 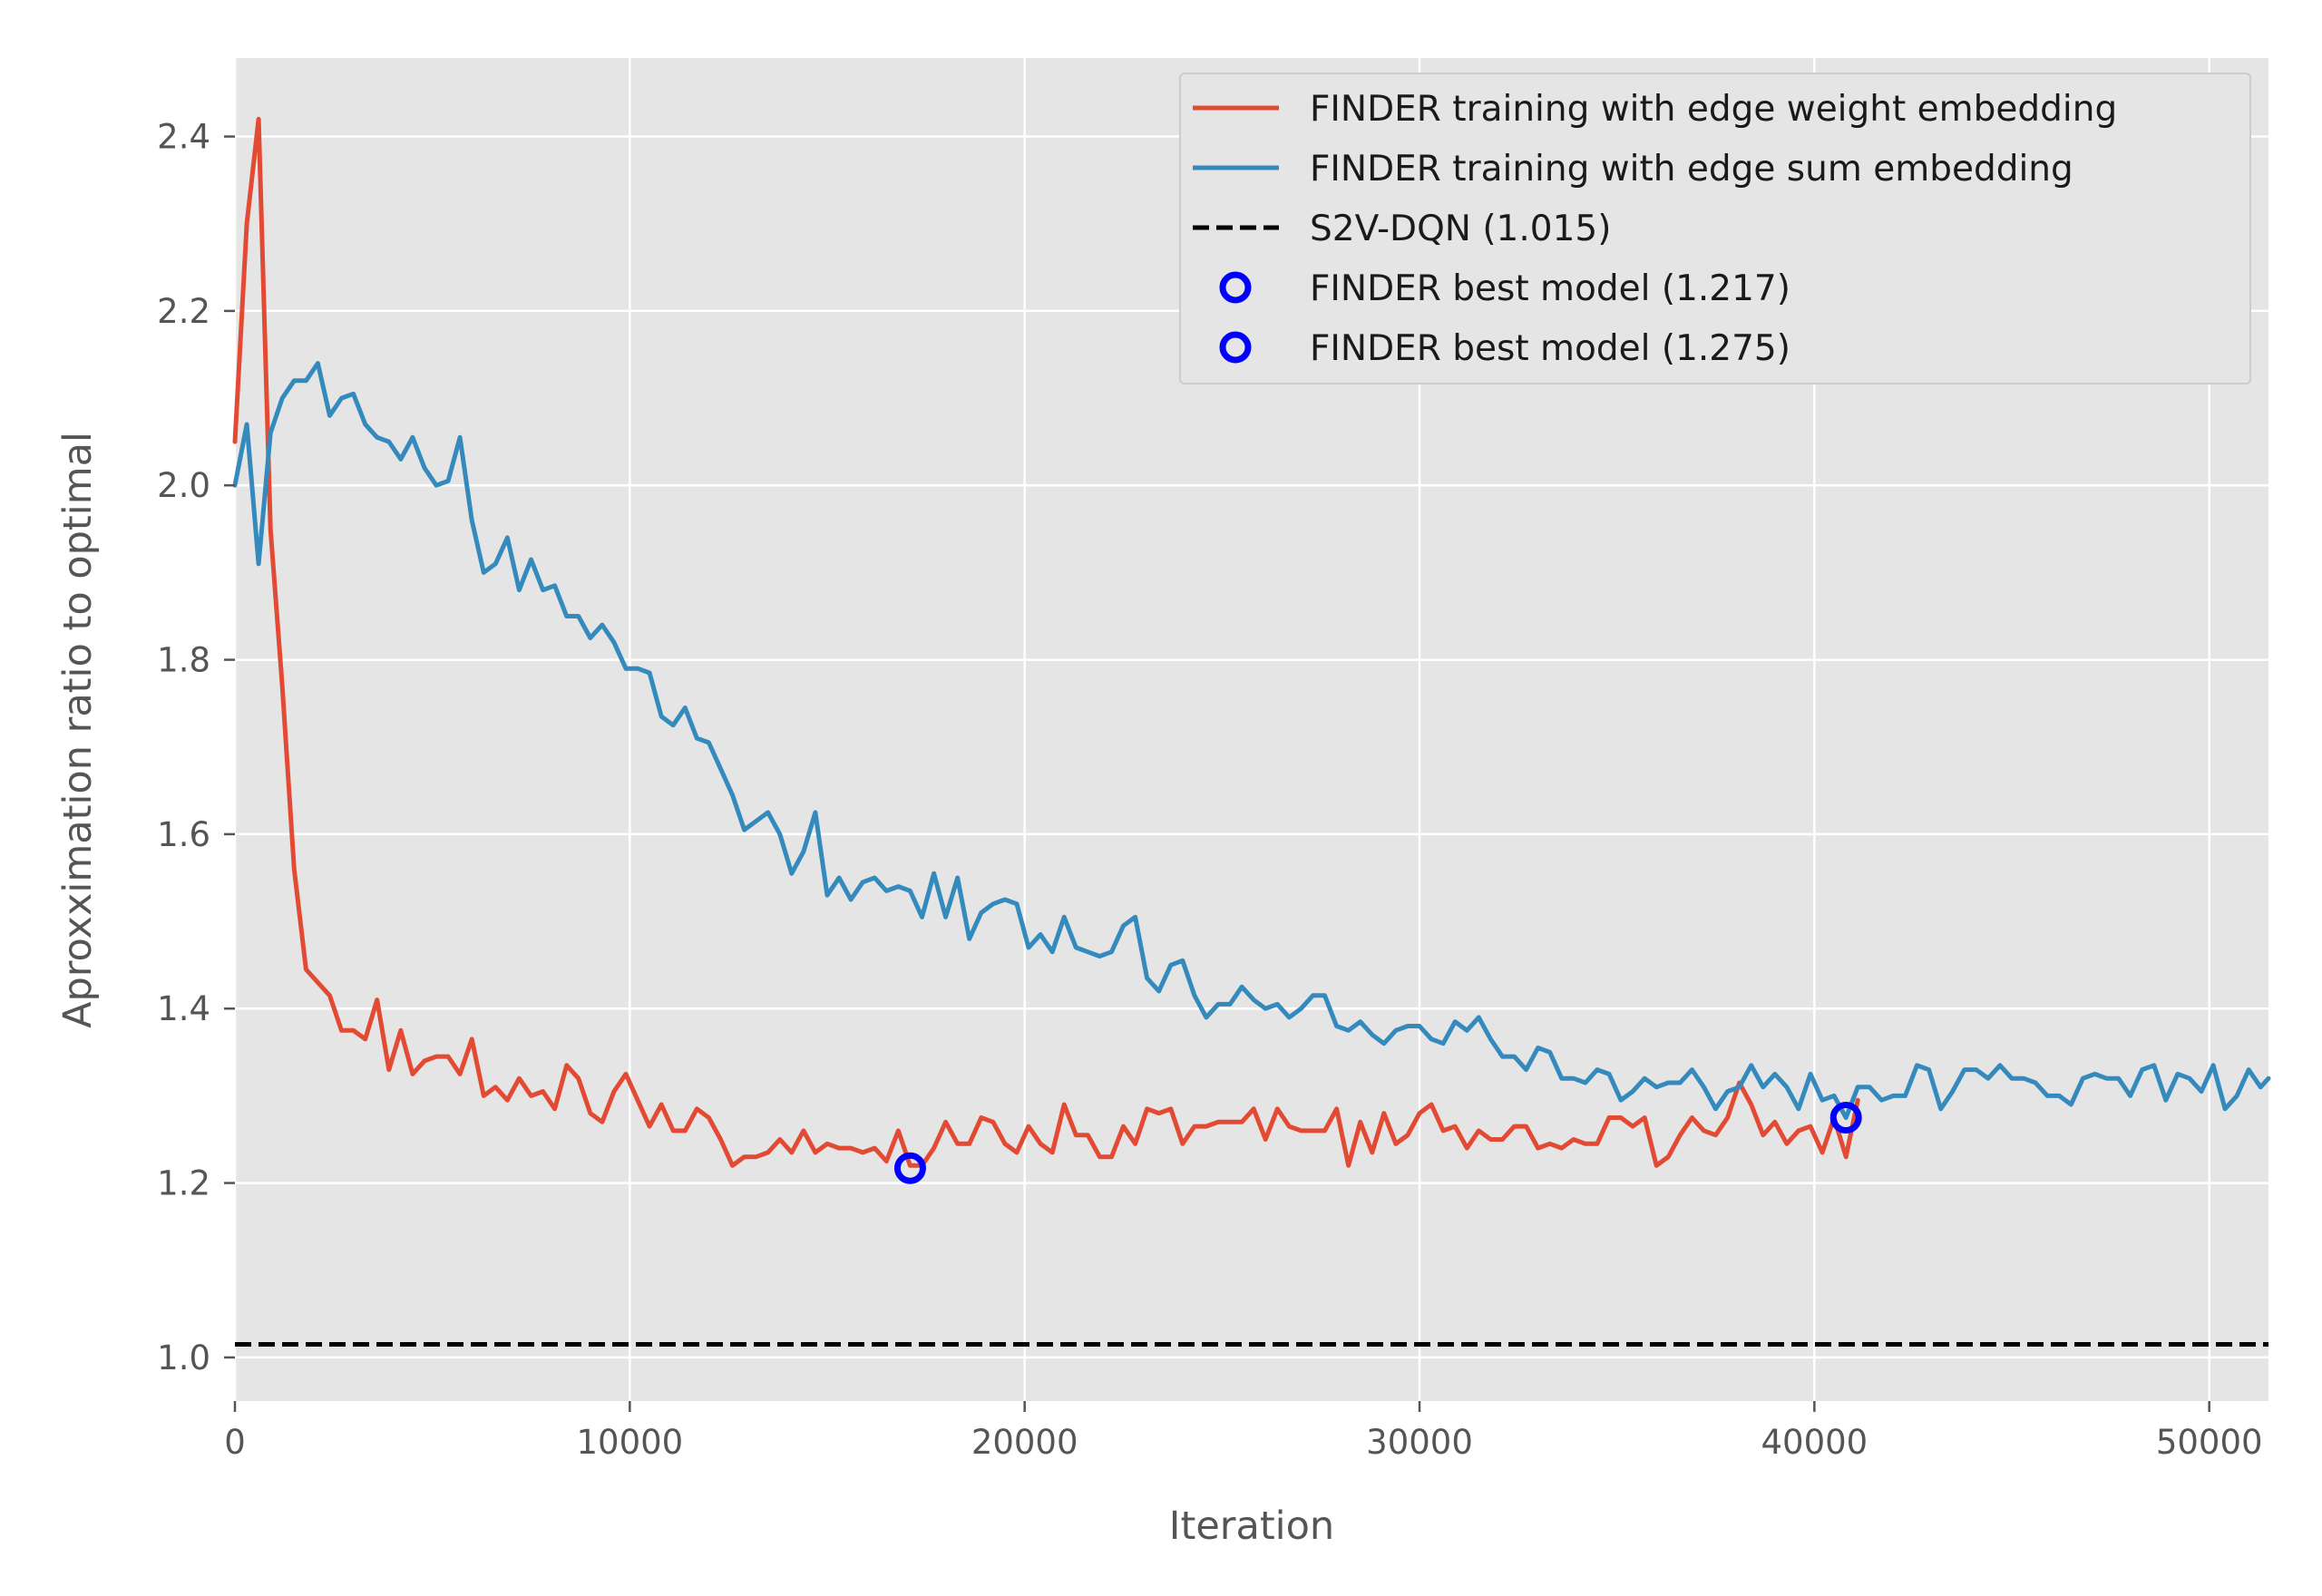 I want to click on y-tick-label: 2.0, so click(x=183, y=485).